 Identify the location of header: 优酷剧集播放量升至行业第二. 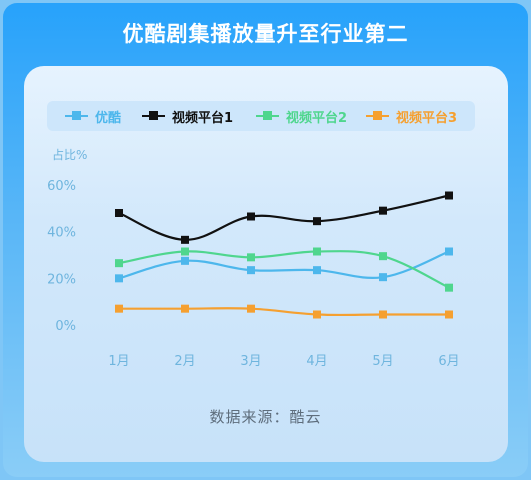
(265, 33).